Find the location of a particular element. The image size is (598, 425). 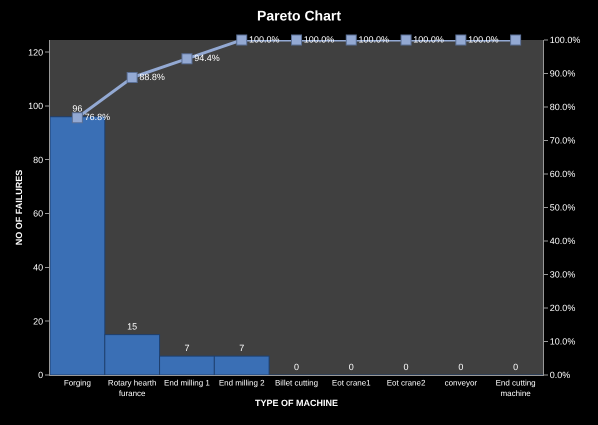

y2-tick-label: 0.0% is located at coordinates (560, 375).